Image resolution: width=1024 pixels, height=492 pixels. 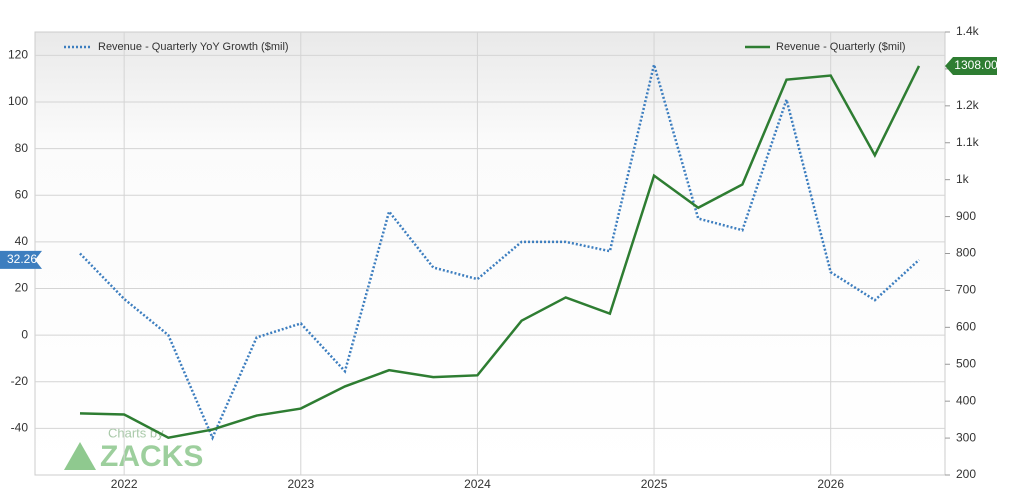 I want to click on y2-tick-label: 1.1k, so click(x=968, y=142).